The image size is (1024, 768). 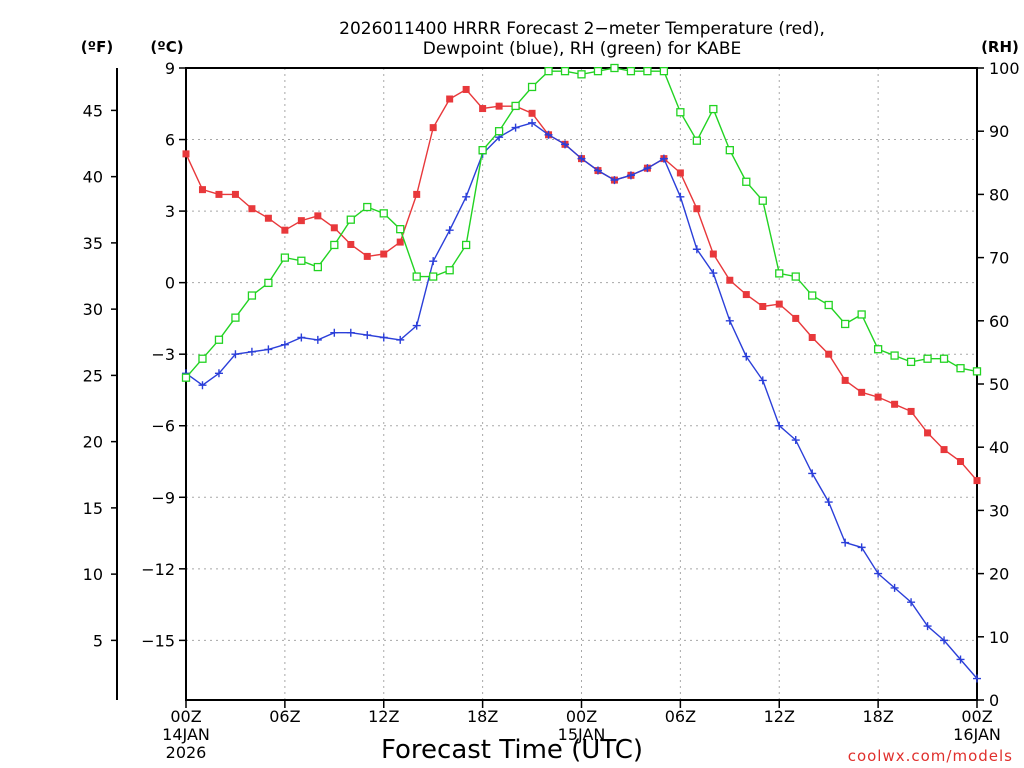 What do you see at coordinates (482, 716) in the screenshot?
I see `x-tick-label: 18Z` at bounding box center [482, 716].